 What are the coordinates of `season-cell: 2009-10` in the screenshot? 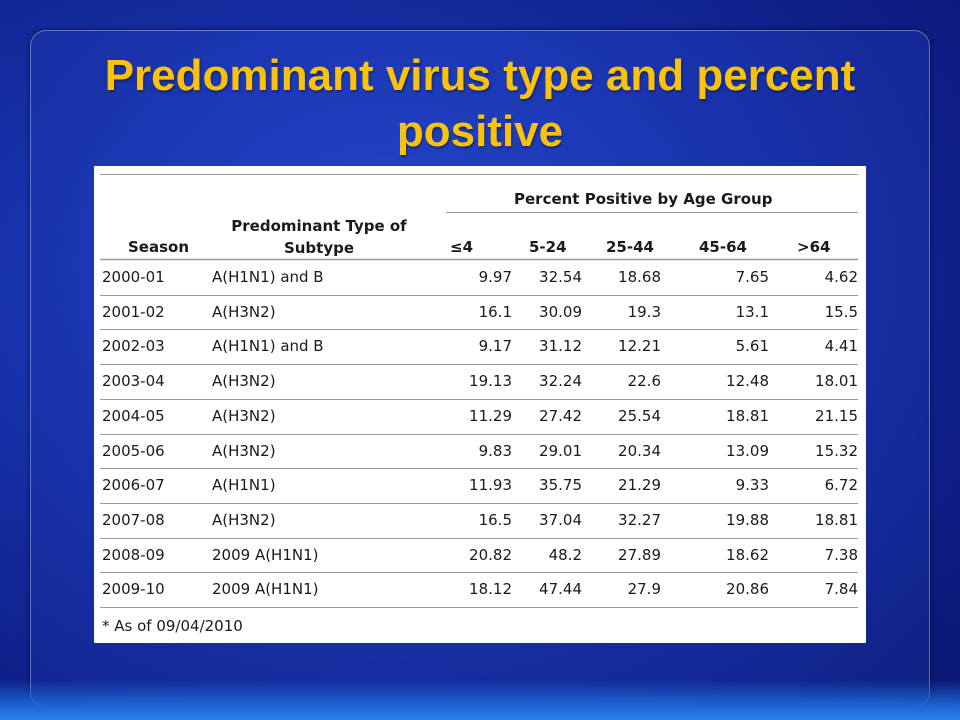 It's located at (133, 589).